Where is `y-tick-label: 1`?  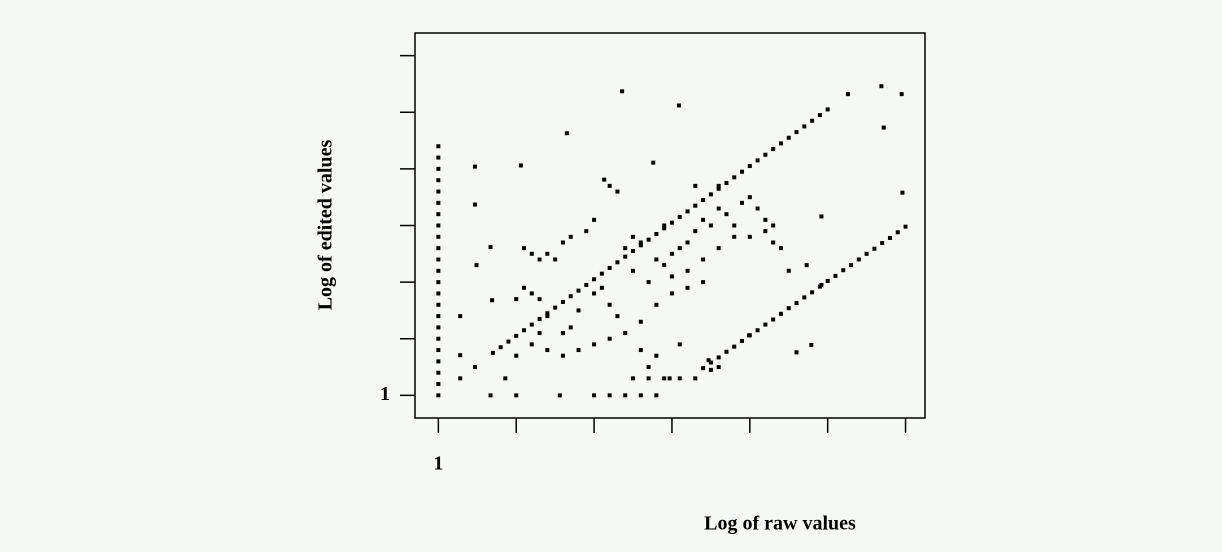
y-tick-label: 1 is located at coordinates (385, 394).